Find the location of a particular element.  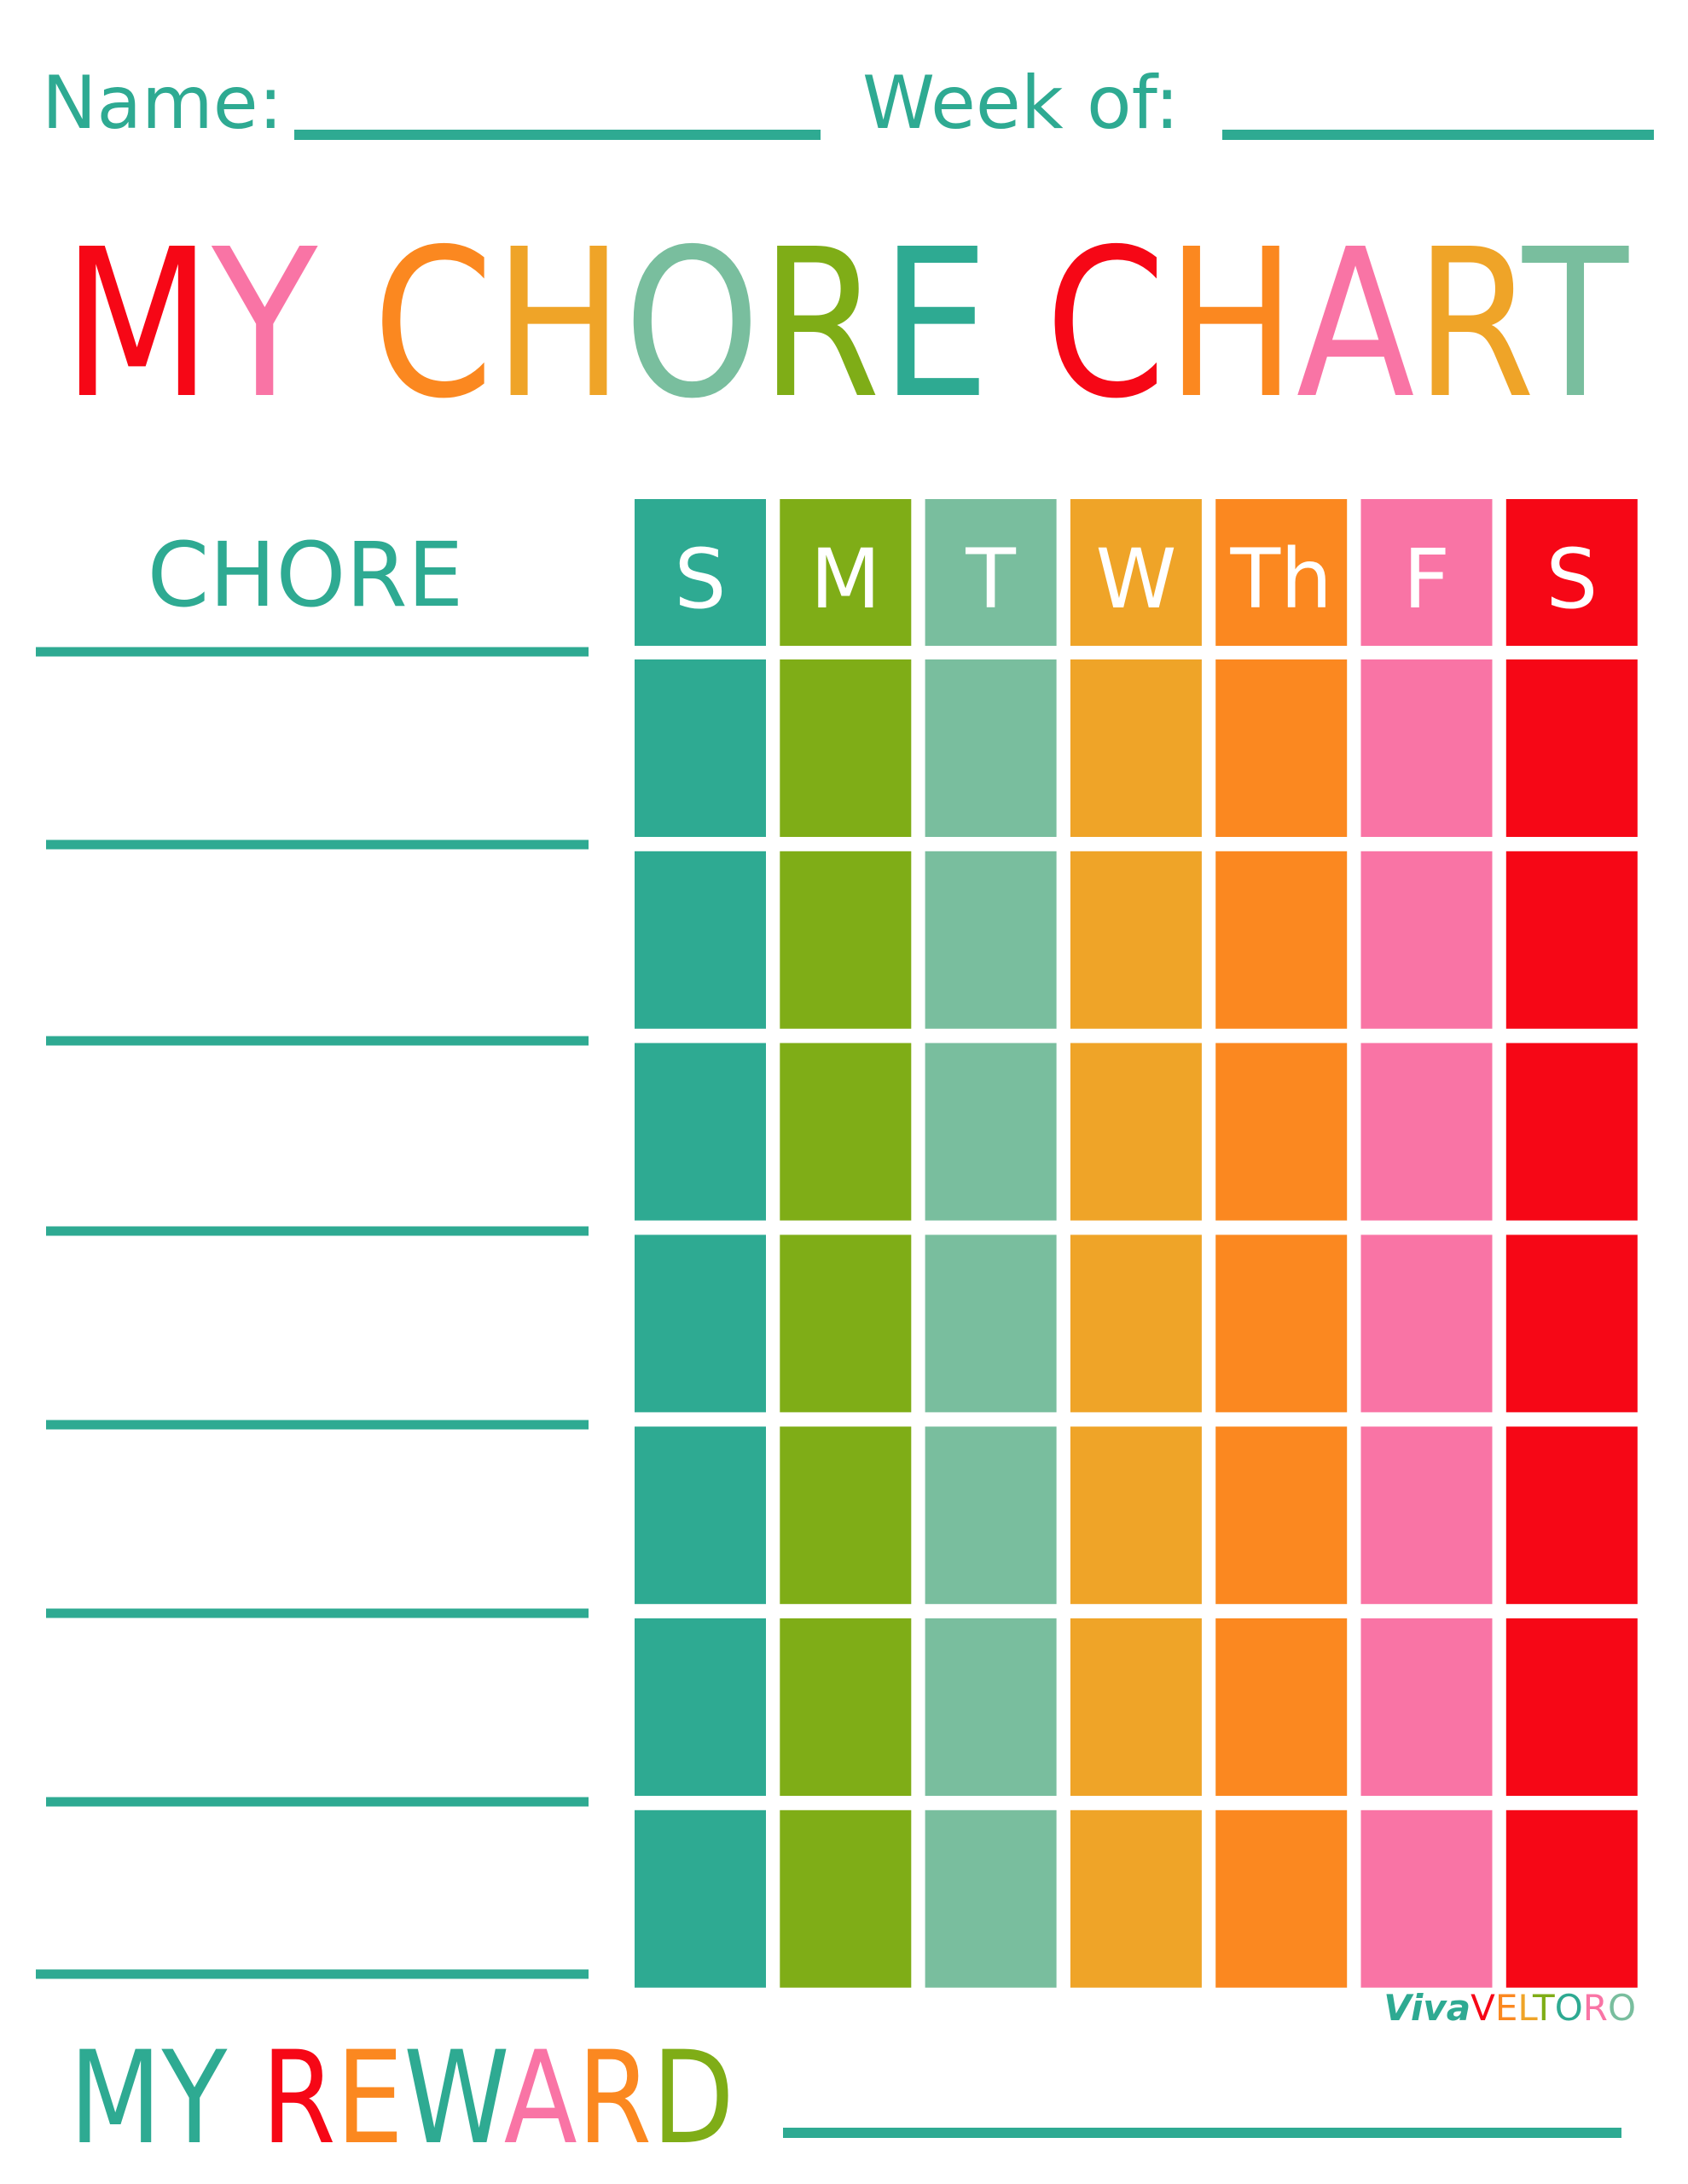

reward-label: MY REWARD is located at coordinates (401, 2098).